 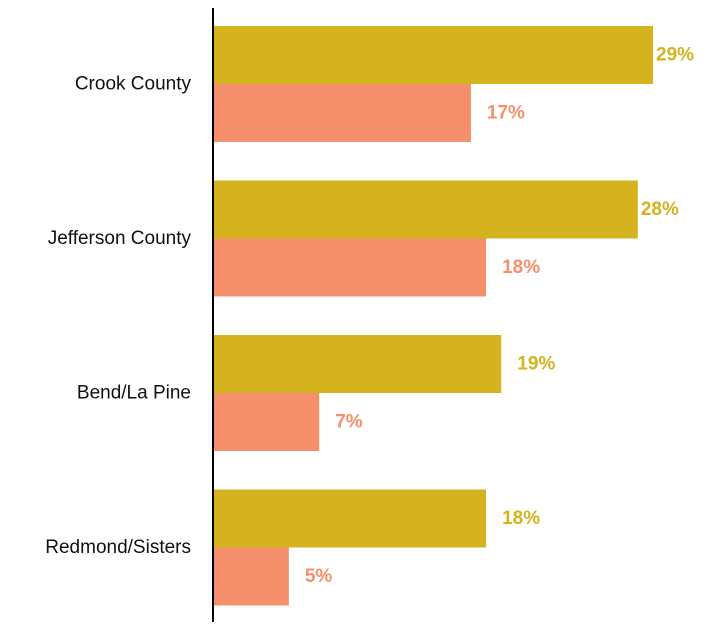 What do you see at coordinates (660, 209) in the screenshot?
I see `value-label-jefferson-county-series-1: 28%` at bounding box center [660, 209].